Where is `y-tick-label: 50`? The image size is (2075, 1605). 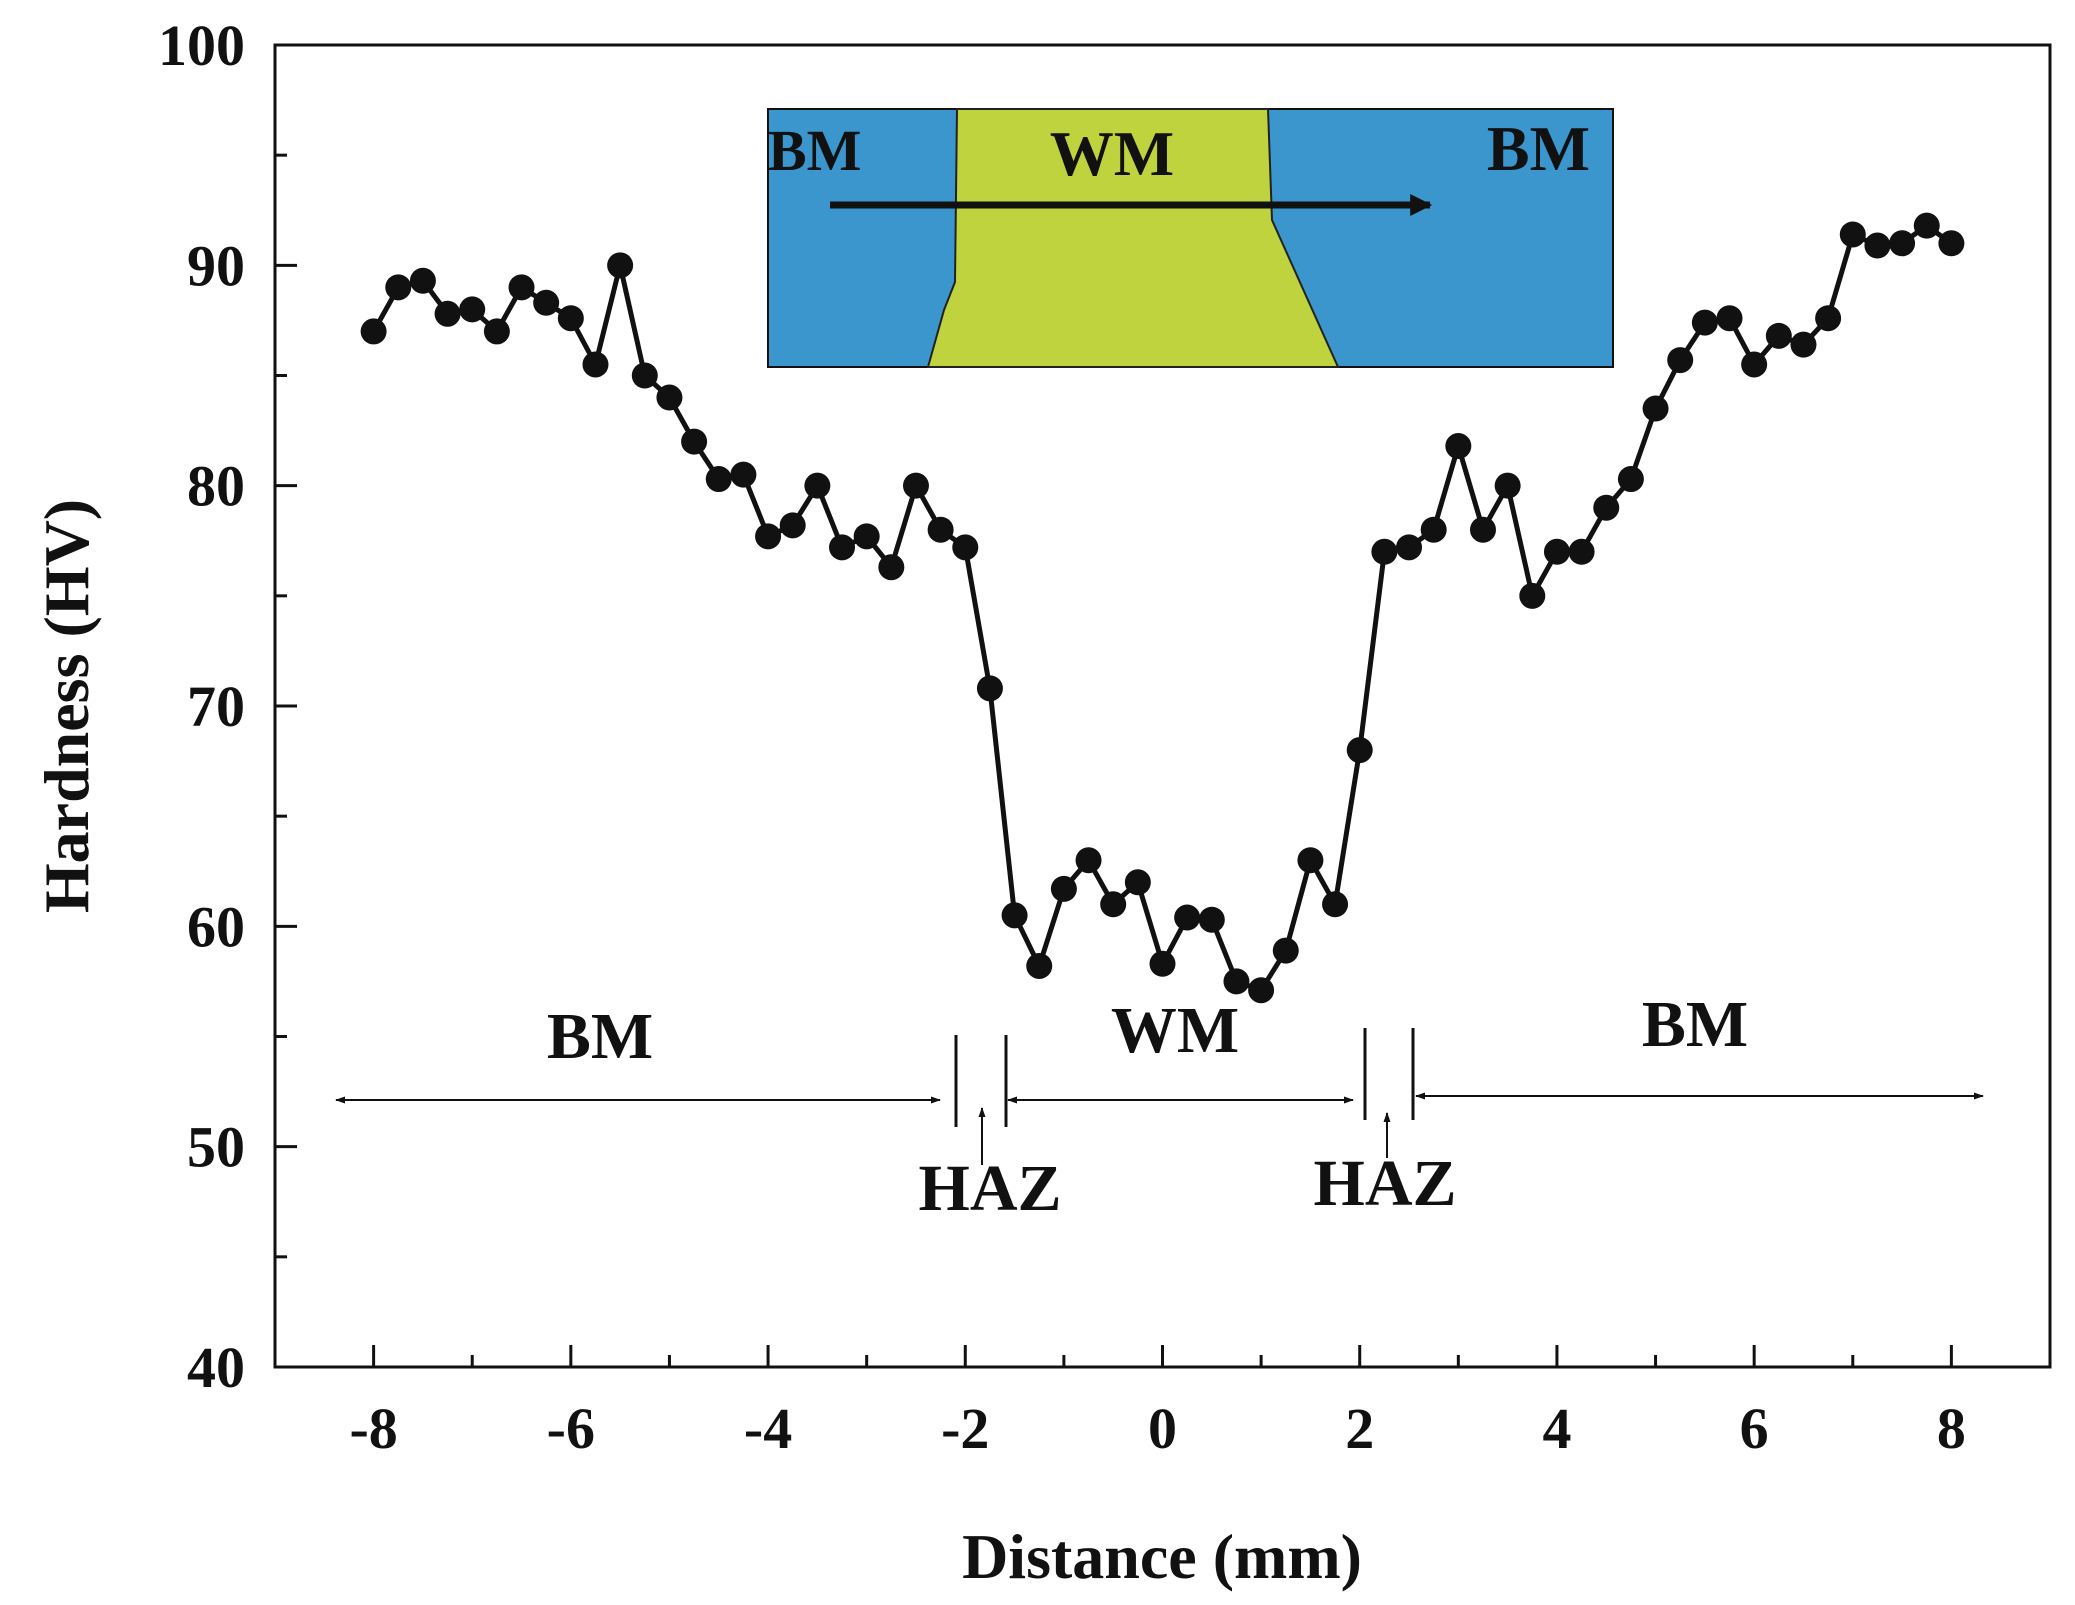 y-tick-label: 50 is located at coordinates (216, 1147).